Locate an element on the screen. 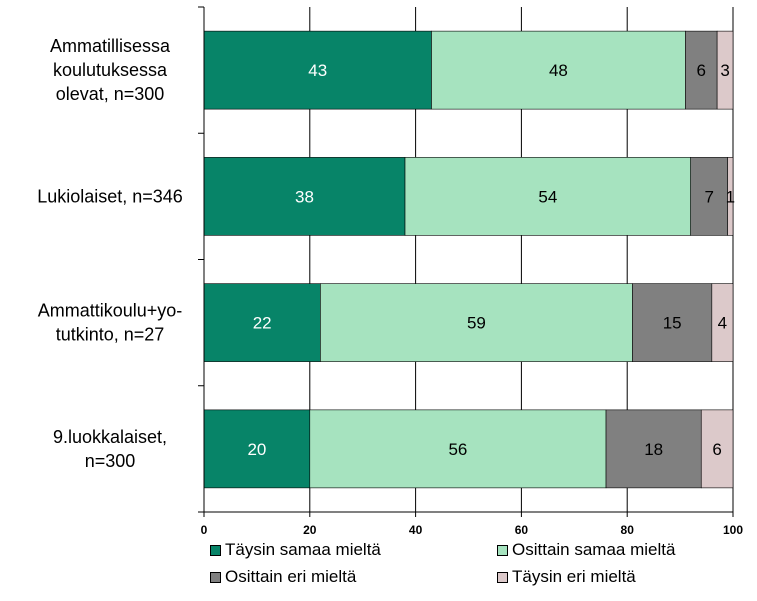  data-label: 15 is located at coordinates (672, 323).